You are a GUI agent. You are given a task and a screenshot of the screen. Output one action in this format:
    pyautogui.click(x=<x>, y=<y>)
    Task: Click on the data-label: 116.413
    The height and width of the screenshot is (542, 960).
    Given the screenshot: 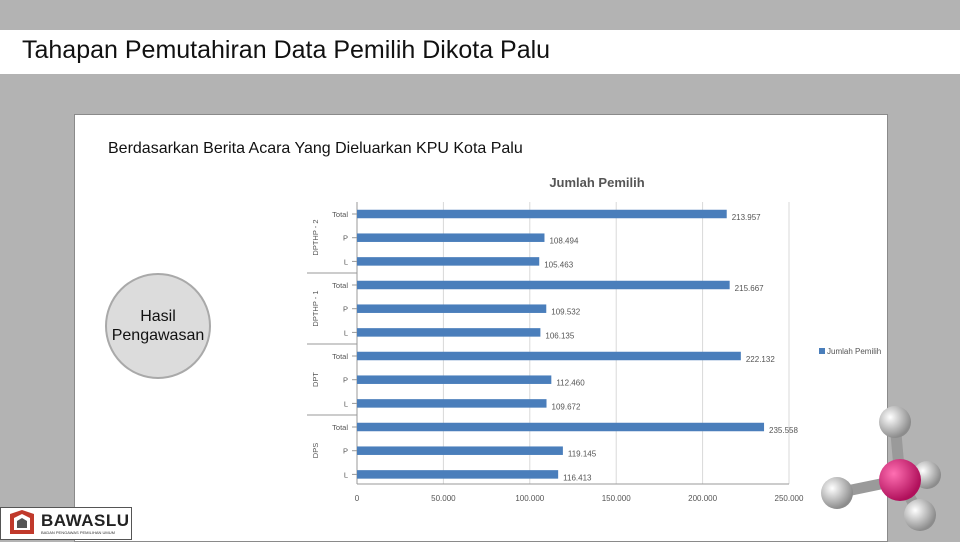 What is the action you would take?
    pyautogui.click(x=577, y=477)
    